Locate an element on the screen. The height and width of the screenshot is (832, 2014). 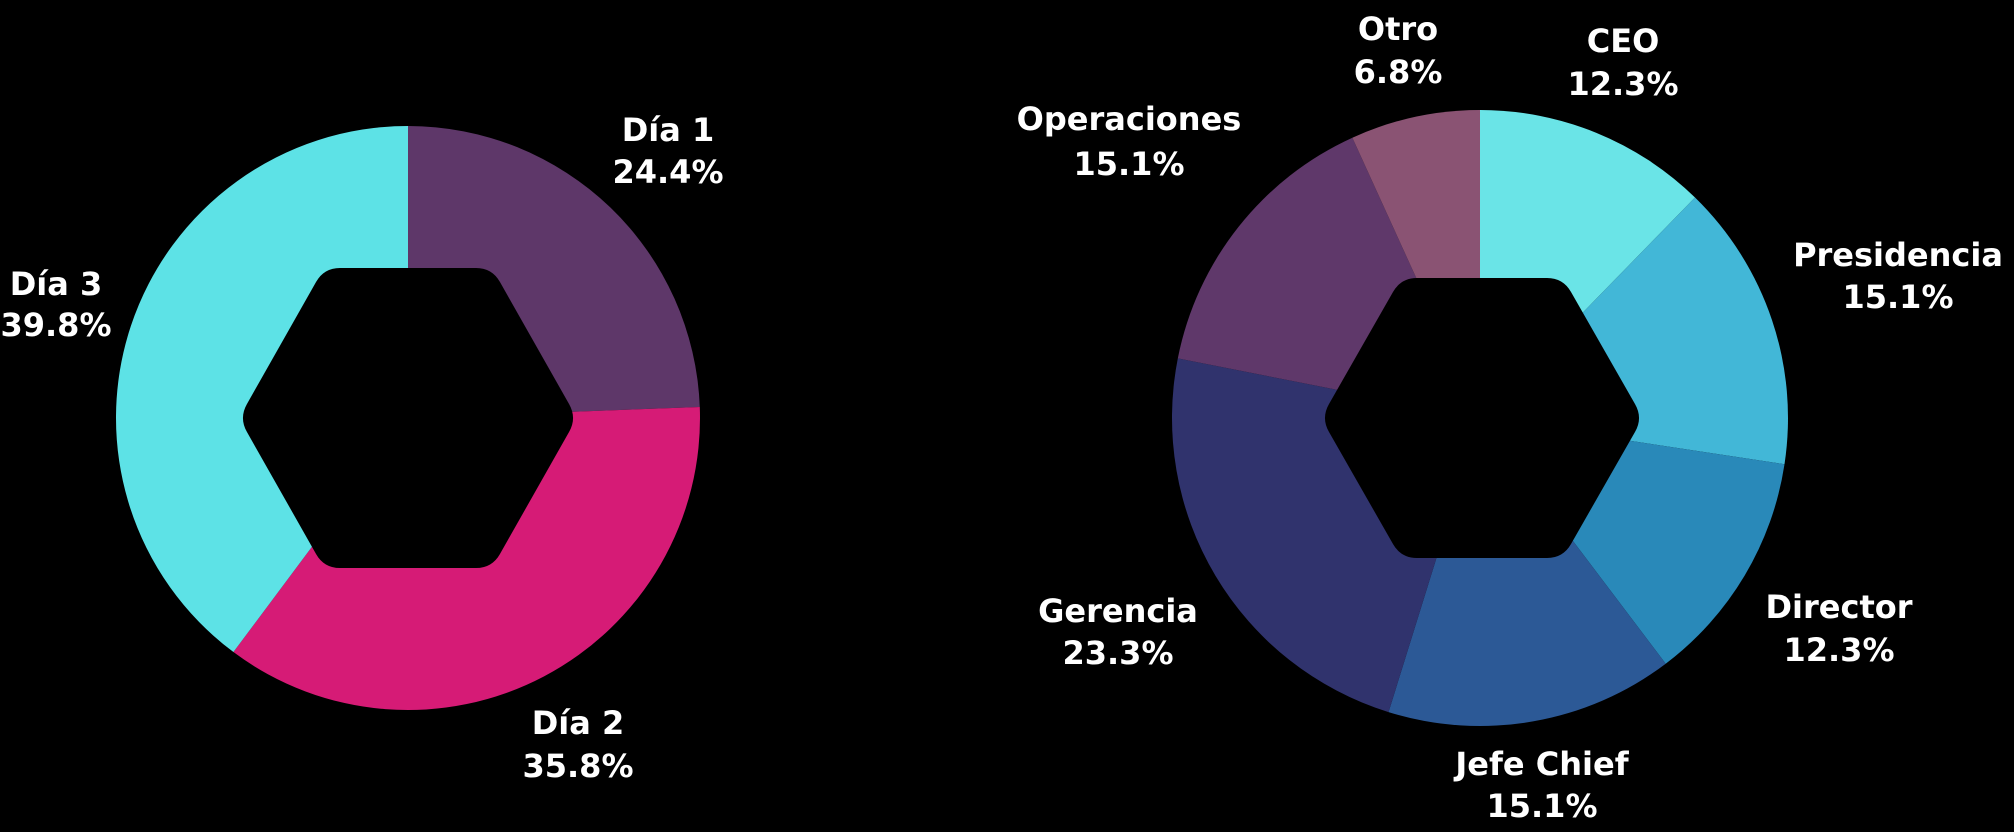
slice-label-operaciones: Operaciones is located at coordinates (1129, 119).